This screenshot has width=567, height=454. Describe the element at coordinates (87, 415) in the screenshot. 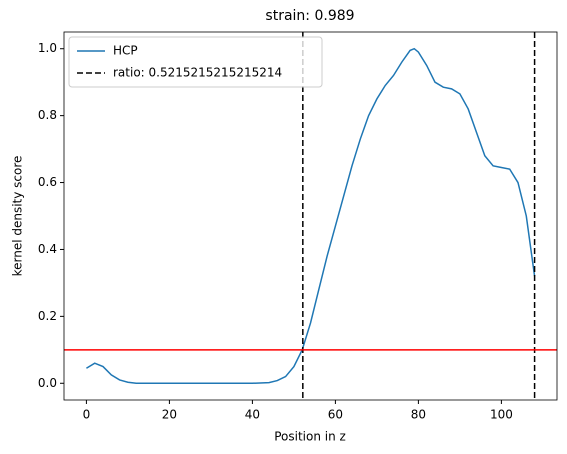

I see `x-tick-label: 0` at that location.